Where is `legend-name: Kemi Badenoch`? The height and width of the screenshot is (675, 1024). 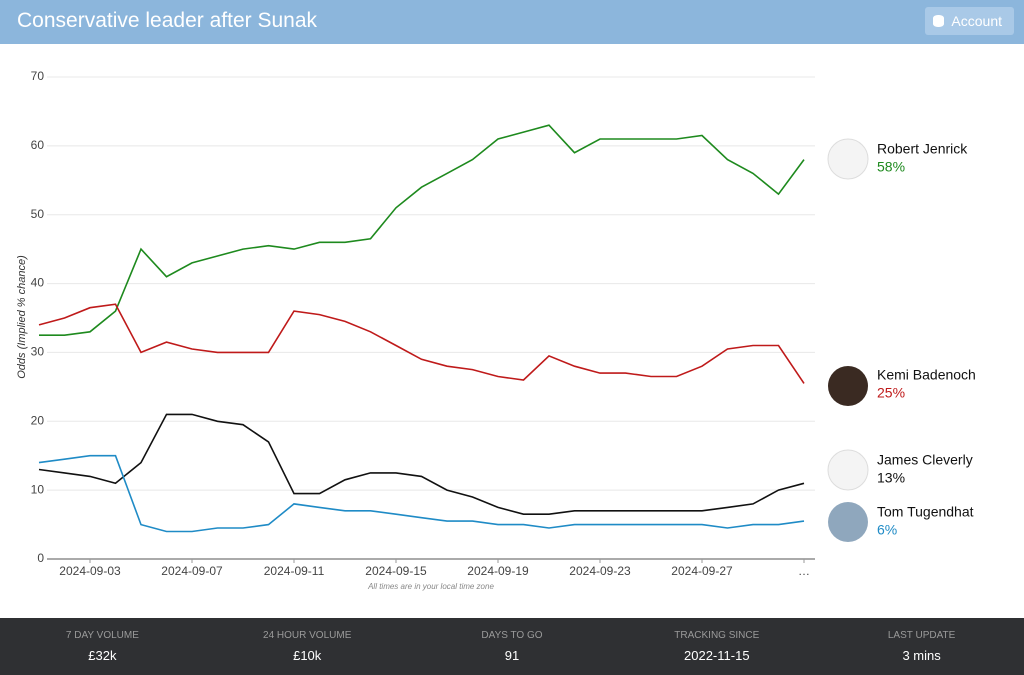
legend-name: Kemi Badenoch is located at coordinates (926, 375).